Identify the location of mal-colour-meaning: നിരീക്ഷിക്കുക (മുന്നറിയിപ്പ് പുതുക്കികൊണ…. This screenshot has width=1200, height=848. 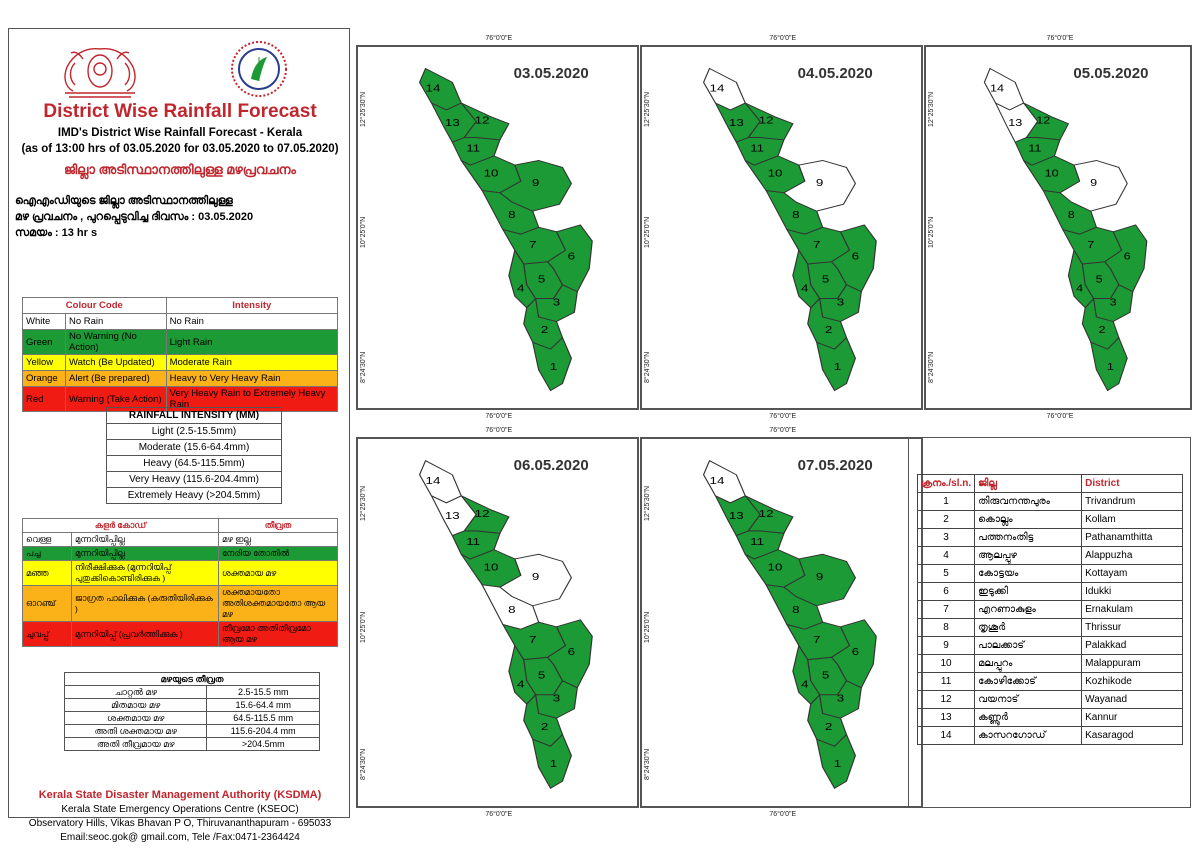
(145, 573).